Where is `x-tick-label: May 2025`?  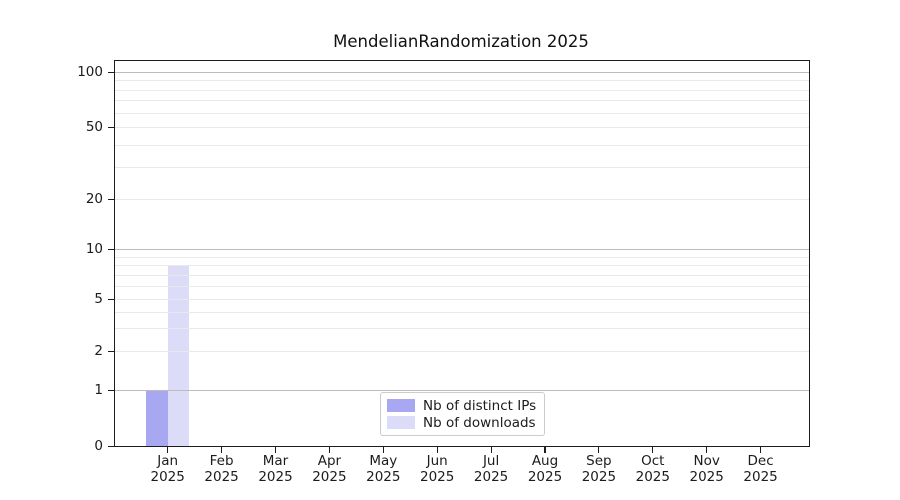 x-tick-label: May 2025 is located at coordinates (383, 469).